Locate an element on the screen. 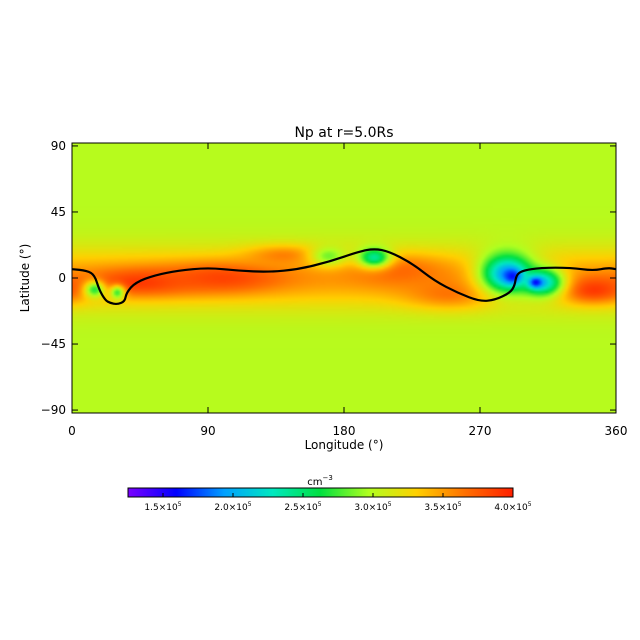  colorbar-unit-label: cm−3 is located at coordinates (320, 481).